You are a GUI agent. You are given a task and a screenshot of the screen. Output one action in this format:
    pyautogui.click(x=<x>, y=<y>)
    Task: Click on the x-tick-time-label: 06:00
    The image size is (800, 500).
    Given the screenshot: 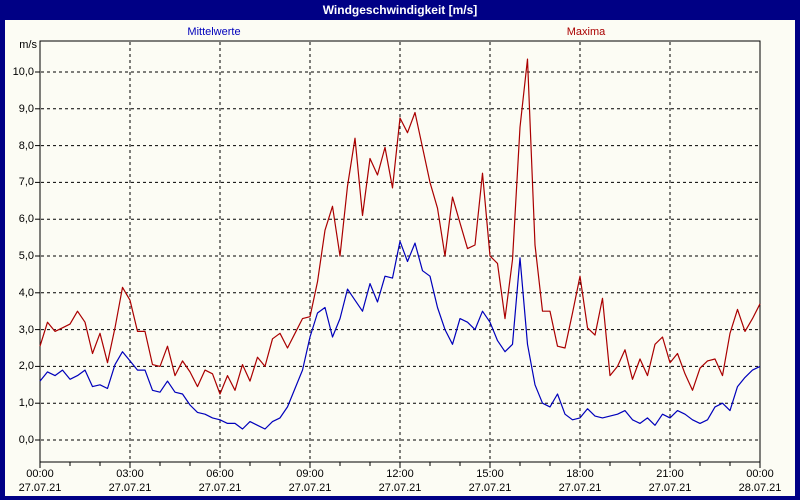 What is the action you would take?
    pyautogui.click(x=220, y=474)
    